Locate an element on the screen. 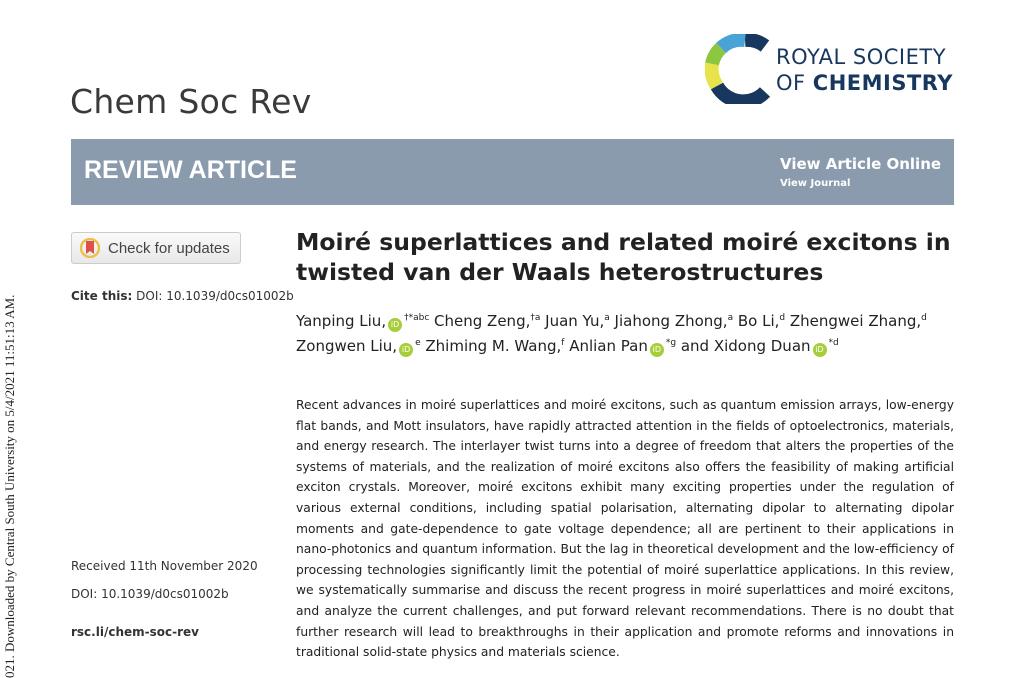 The height and width of the screenshot is (678, 1024). author: Jiahong Zhong,a is located at coordinates (671, 321).